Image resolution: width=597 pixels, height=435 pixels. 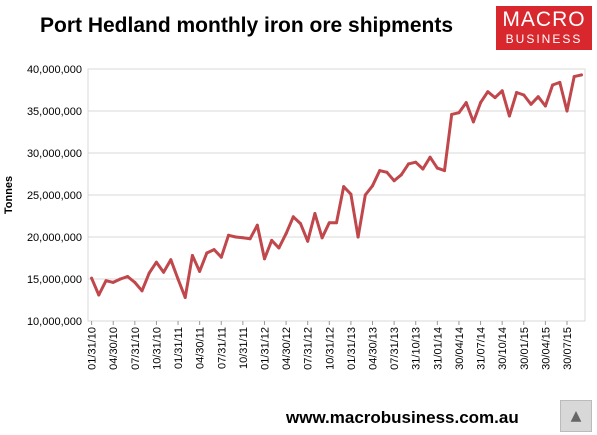 I want to click on x-tick-label: 31/01/14, so click(x=438, y=348).